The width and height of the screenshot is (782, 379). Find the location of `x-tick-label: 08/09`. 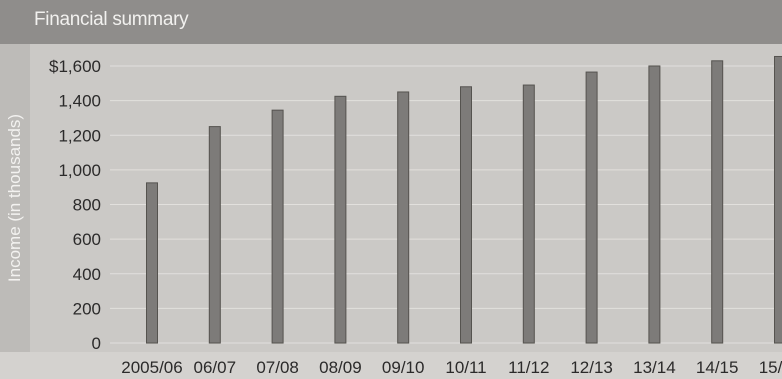

x-tick-label: 08/09 is located at coordinates (340, 367).